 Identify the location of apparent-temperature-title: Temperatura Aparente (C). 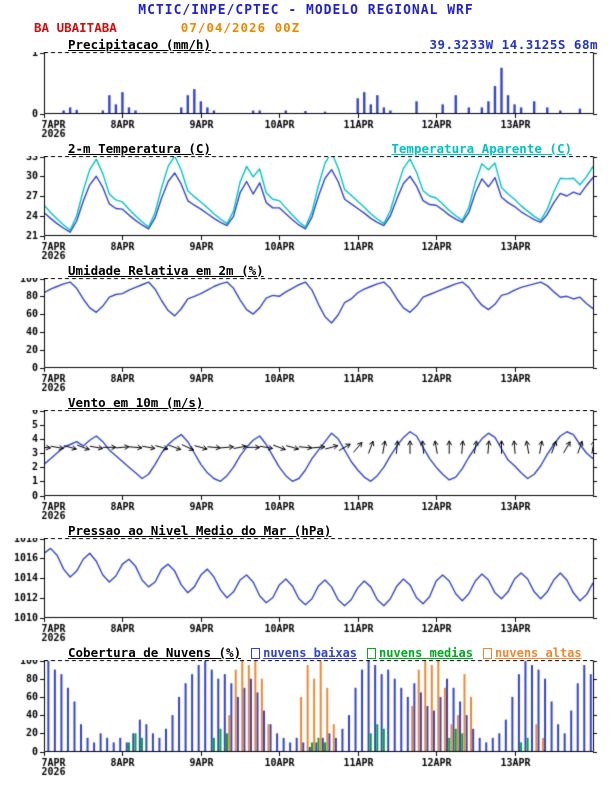
(481, 148).